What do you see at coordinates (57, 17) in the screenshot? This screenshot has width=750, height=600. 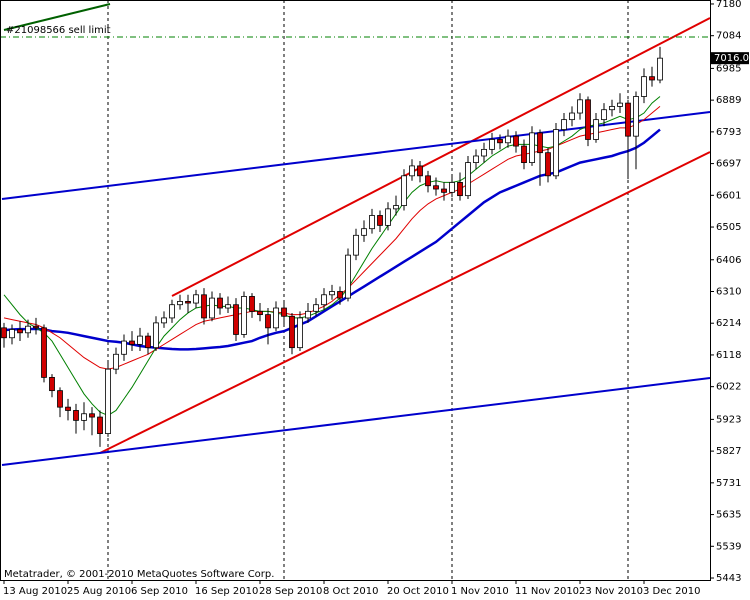 I see `trend-green` at bounding box center [57, 17].